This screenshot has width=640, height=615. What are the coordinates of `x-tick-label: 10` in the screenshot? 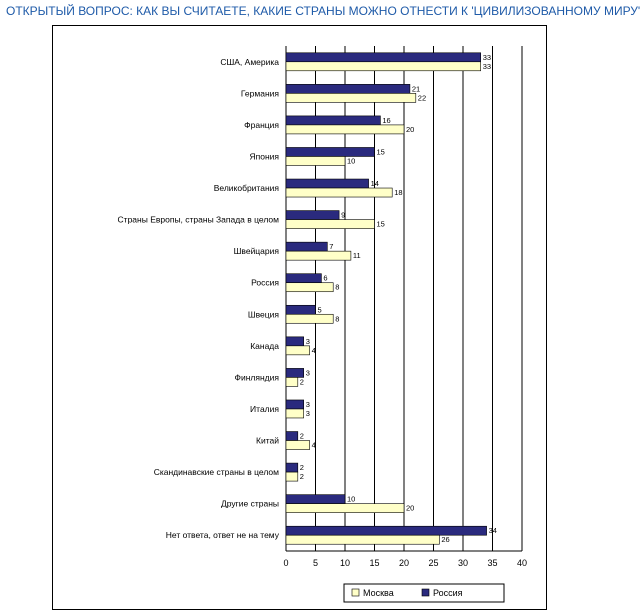 It's located at (345, 563).